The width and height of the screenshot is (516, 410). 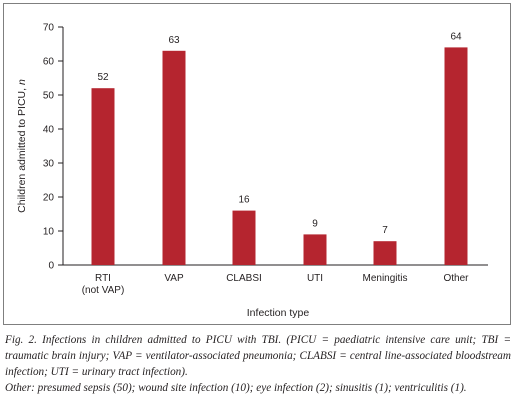 I want to click on x-category-label: Meningitis, so click(x=384, y=278).